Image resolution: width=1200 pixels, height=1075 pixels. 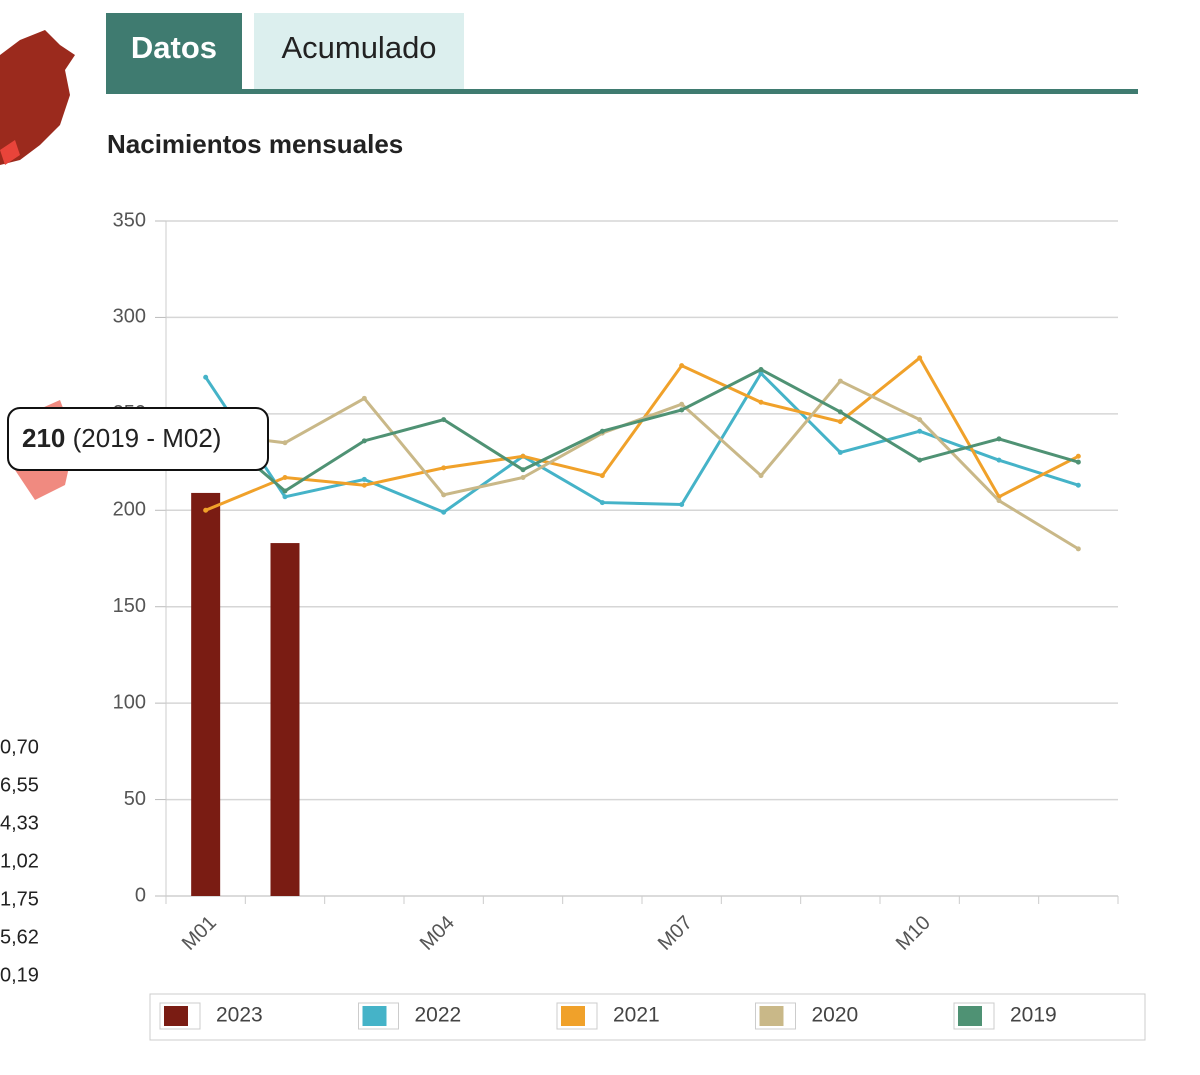 I want to click on tooltip-label: (2019 - M02), so click(x=147, y=438).